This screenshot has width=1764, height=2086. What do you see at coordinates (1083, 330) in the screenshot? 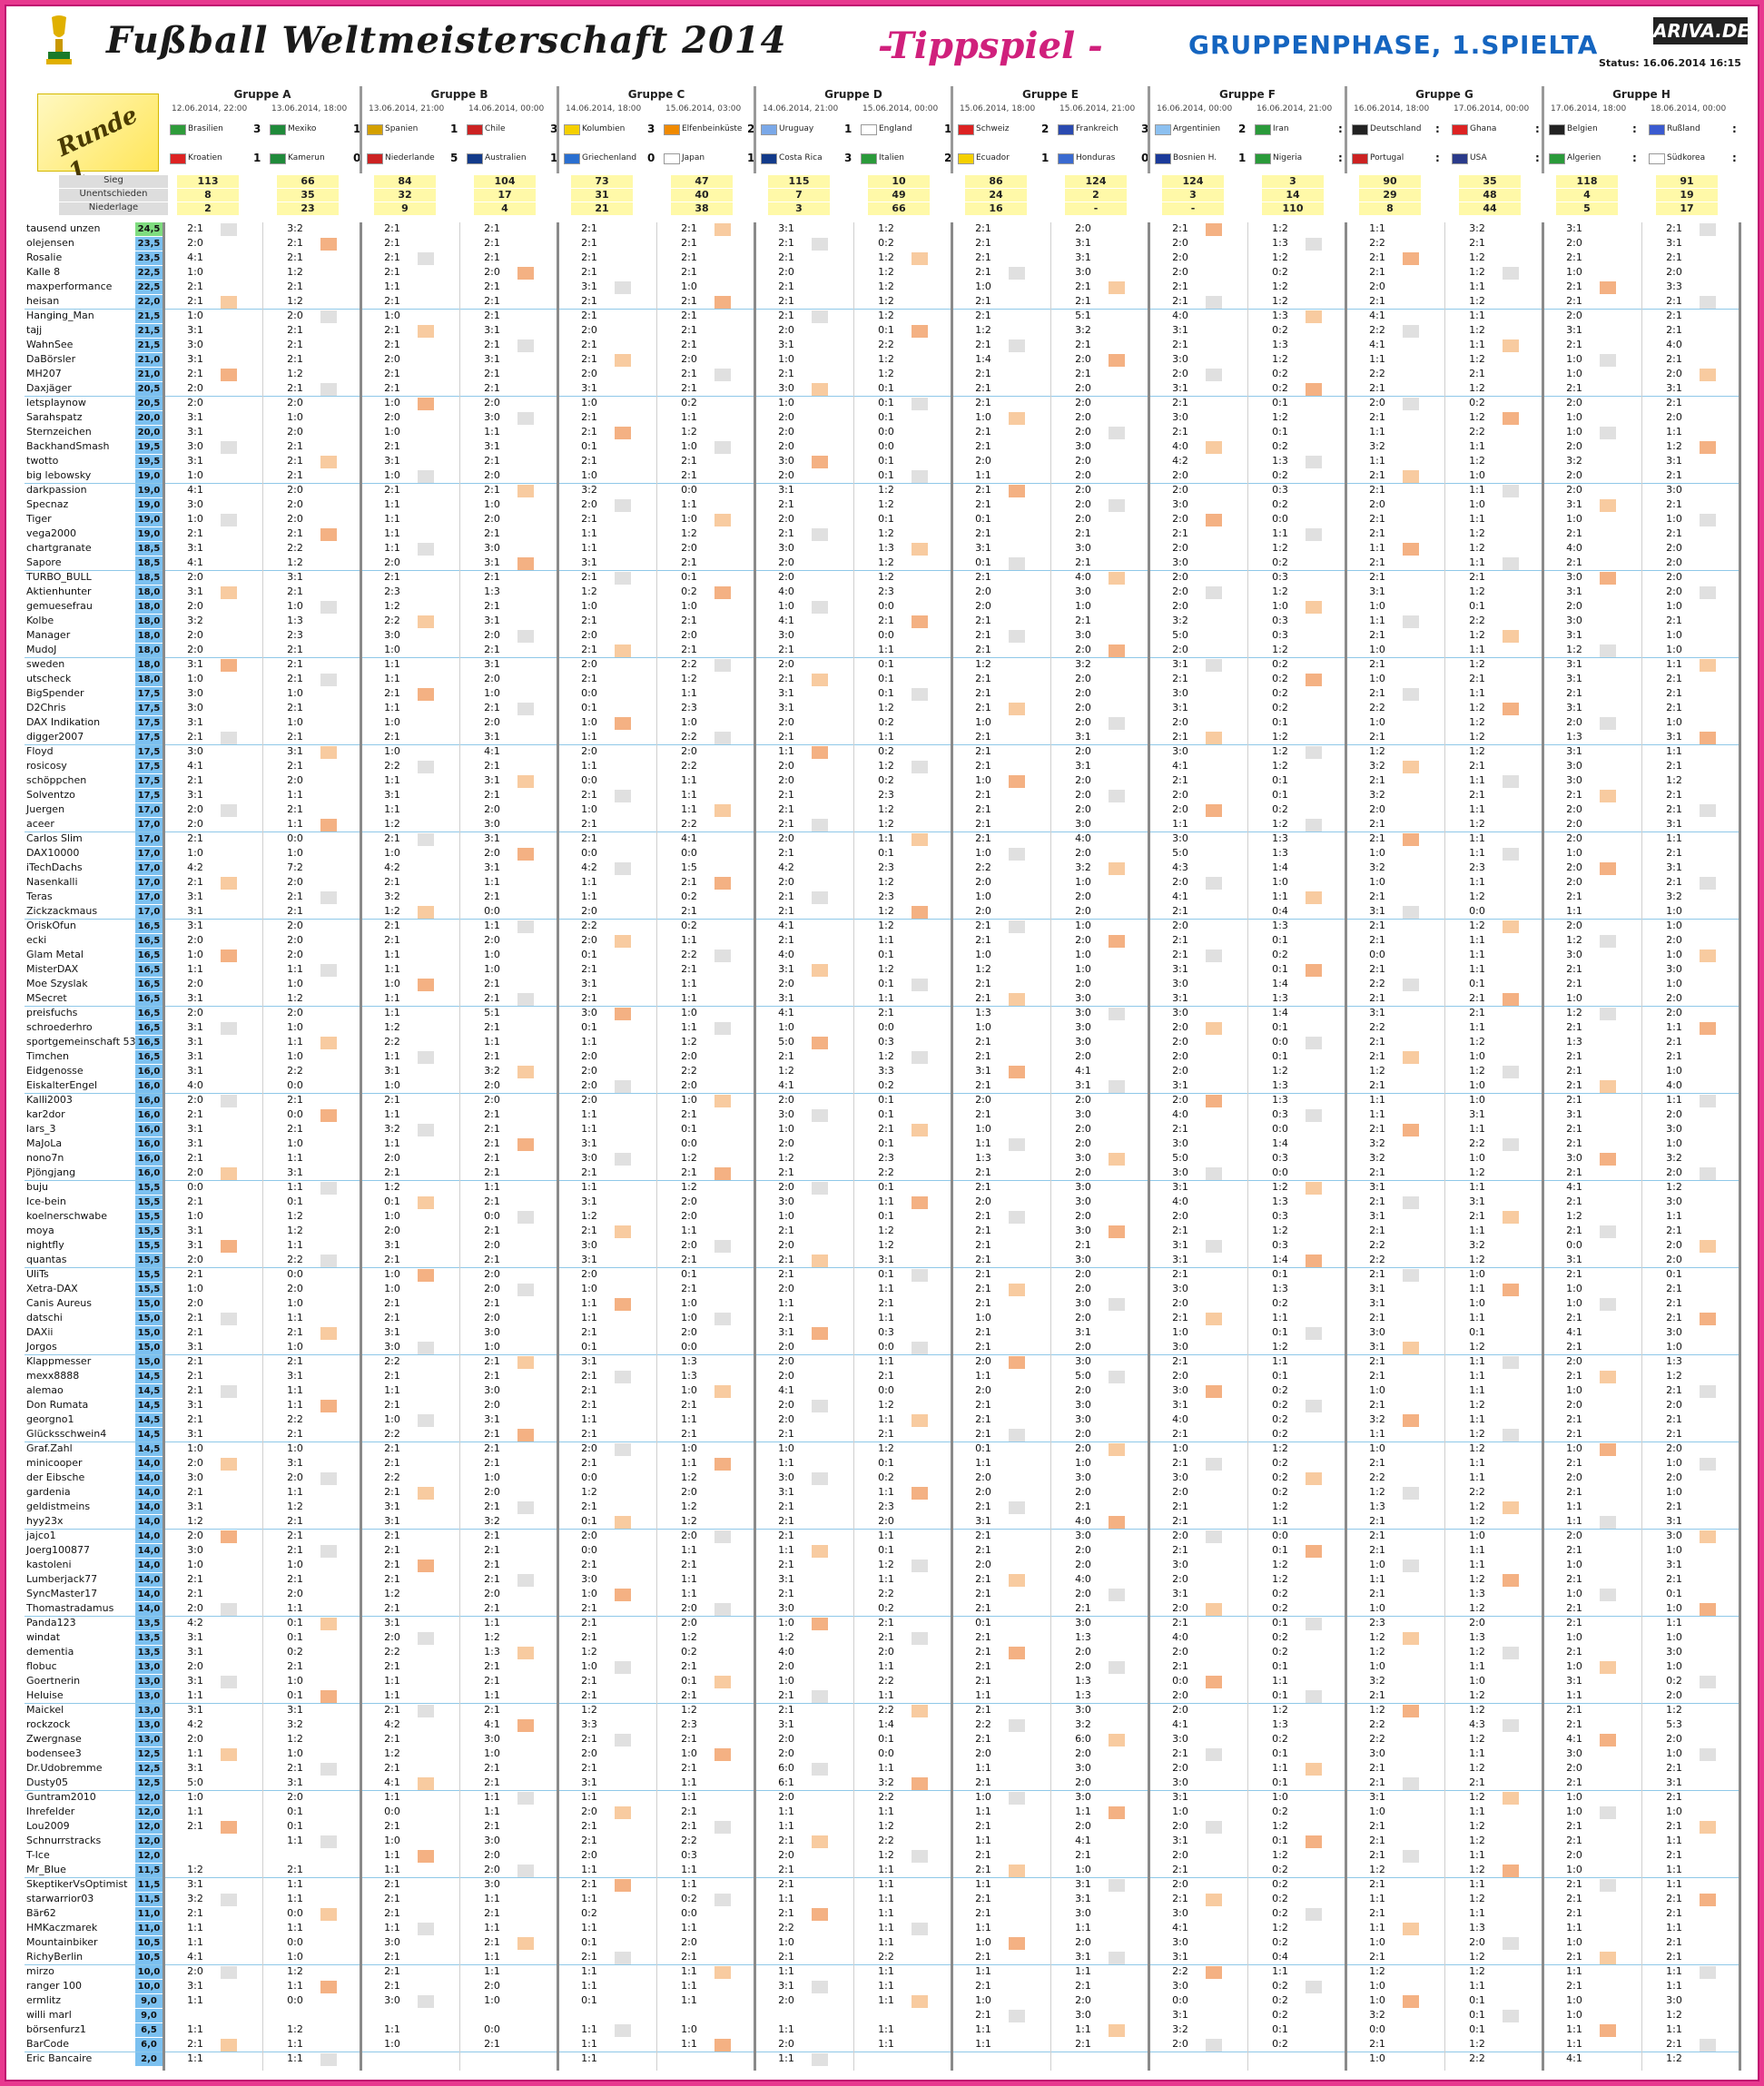
I see `tip-cell: 3:2` at bounding box center [1083, 330].